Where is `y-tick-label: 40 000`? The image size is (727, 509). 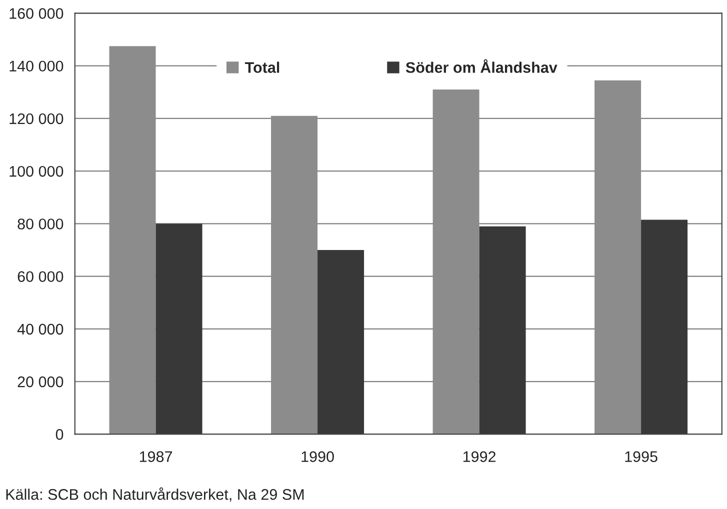
y-tick-label: 40 000 is located at coordinates (40, 329).